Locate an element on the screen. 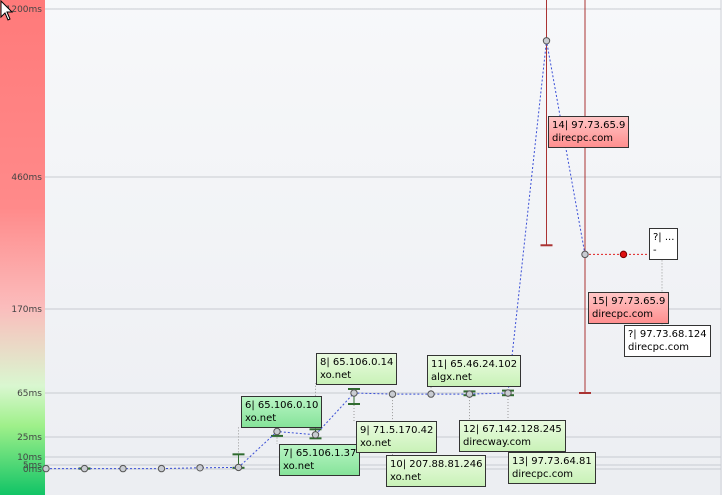 The height and width of the screenshot is (495, 722). hop-host: algx.net is located at coordinates (451, 377).